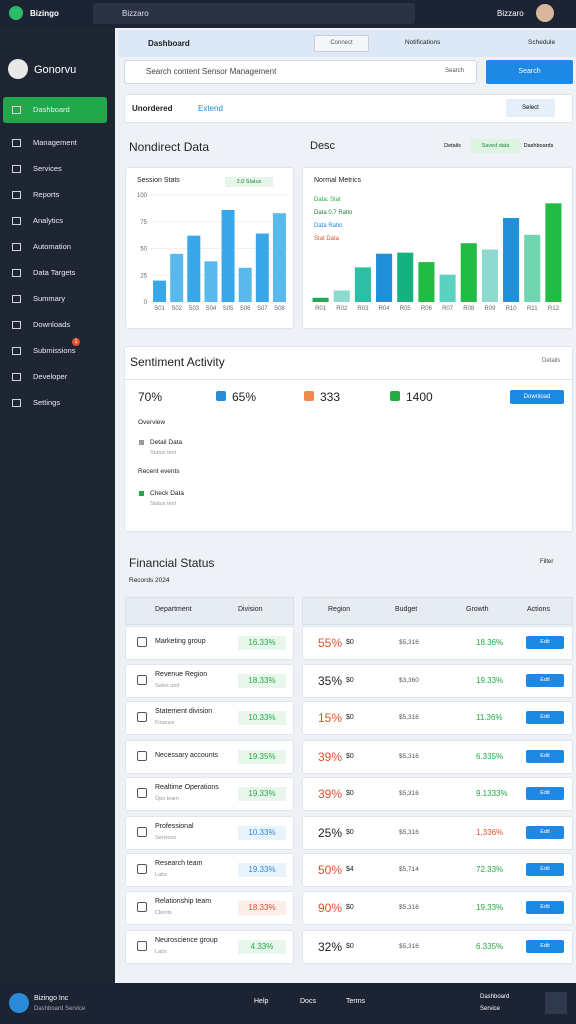 This screenshot has width=576, height=1024. Describe the element at coordinates (44, 13) in the screenshot. I see `brand: Bizingo` at that location.